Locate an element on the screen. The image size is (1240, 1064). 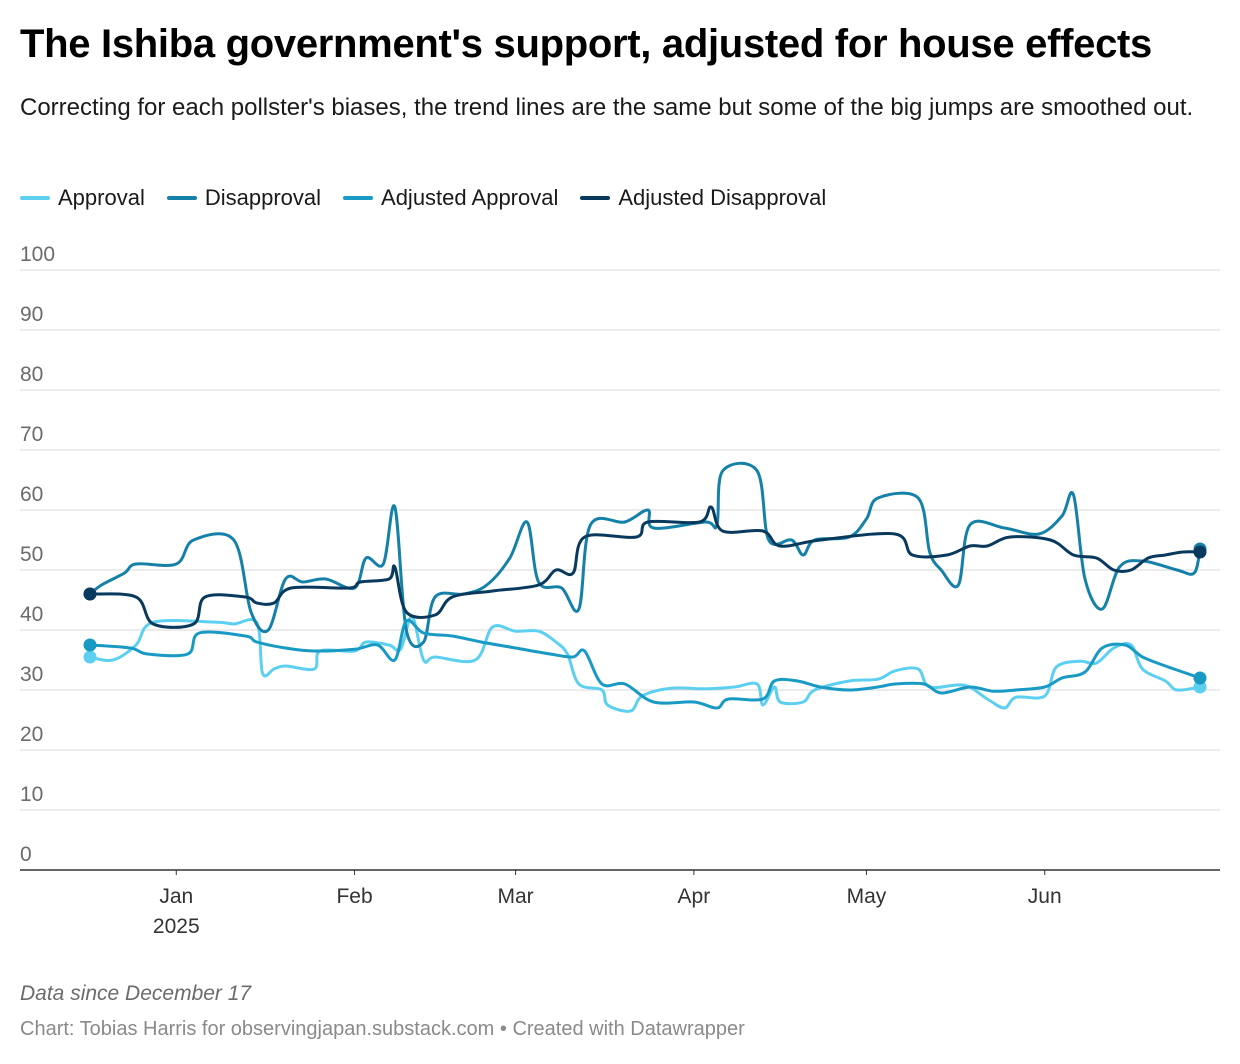
y-tick-label-40: 40 is located at coordinates (31, 614).